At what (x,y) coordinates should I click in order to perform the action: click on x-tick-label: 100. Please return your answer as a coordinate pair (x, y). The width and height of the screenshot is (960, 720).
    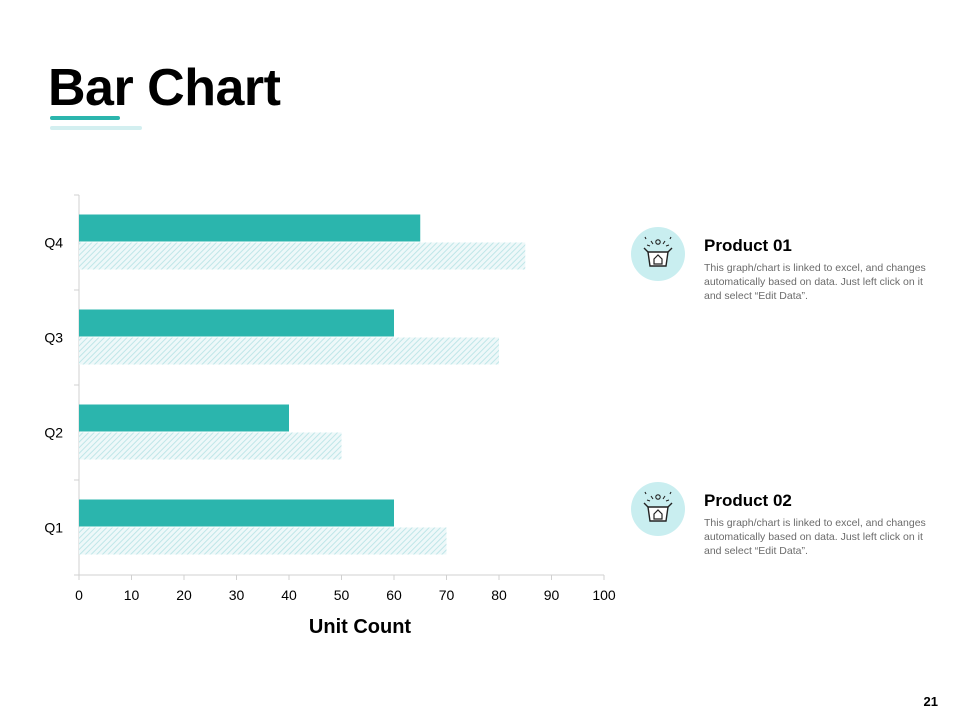
    Looking at the image, I should click on (604, 595).